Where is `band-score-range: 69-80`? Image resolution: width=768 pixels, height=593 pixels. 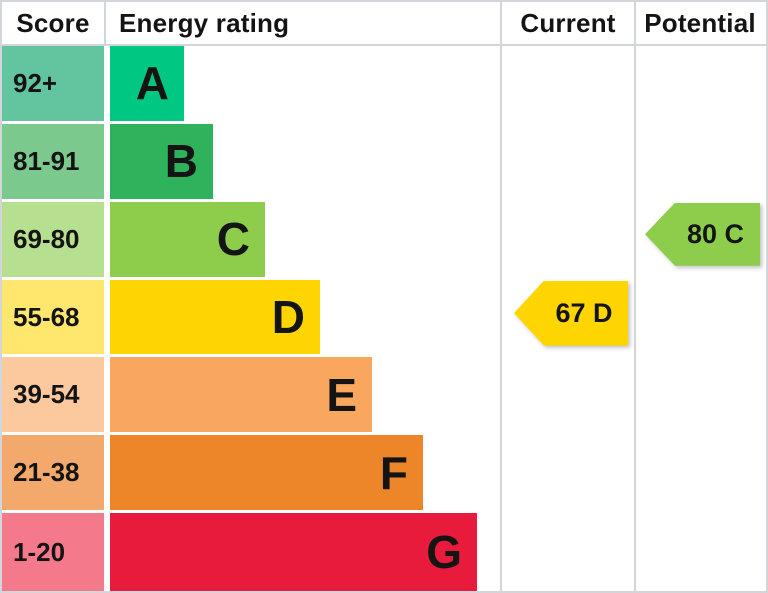
band-score-range: 69-80 is located at coordinates (53, 239).